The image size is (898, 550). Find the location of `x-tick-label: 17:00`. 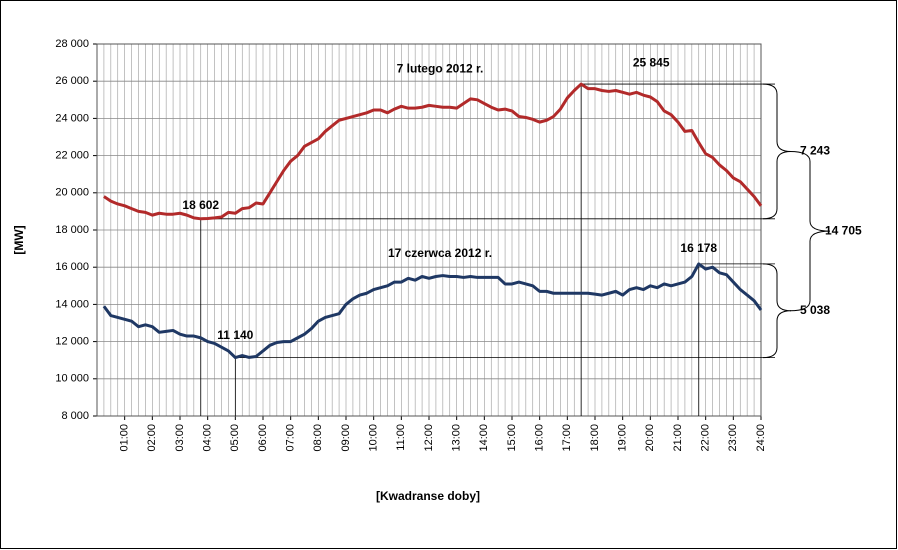

x-tick-label: 17:00 is located at coordinates (567, 438).